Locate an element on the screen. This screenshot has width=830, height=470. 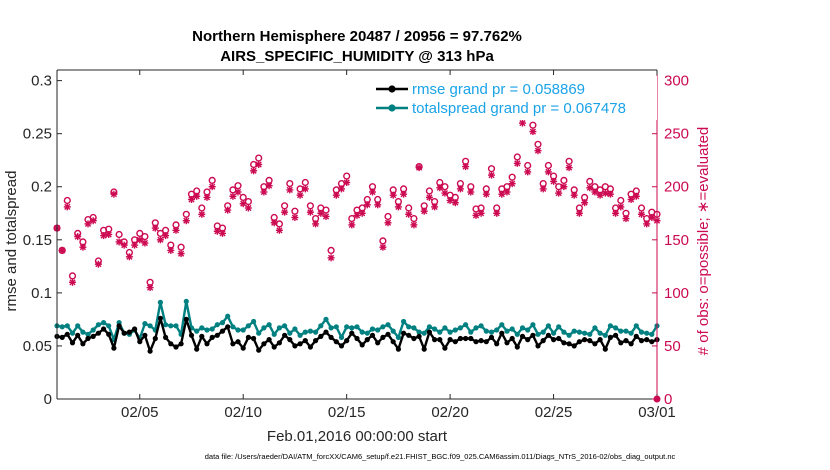
y2-axis-label: # of obs: o=possible; ∗=evaluated is located at coordinates (703, 241).